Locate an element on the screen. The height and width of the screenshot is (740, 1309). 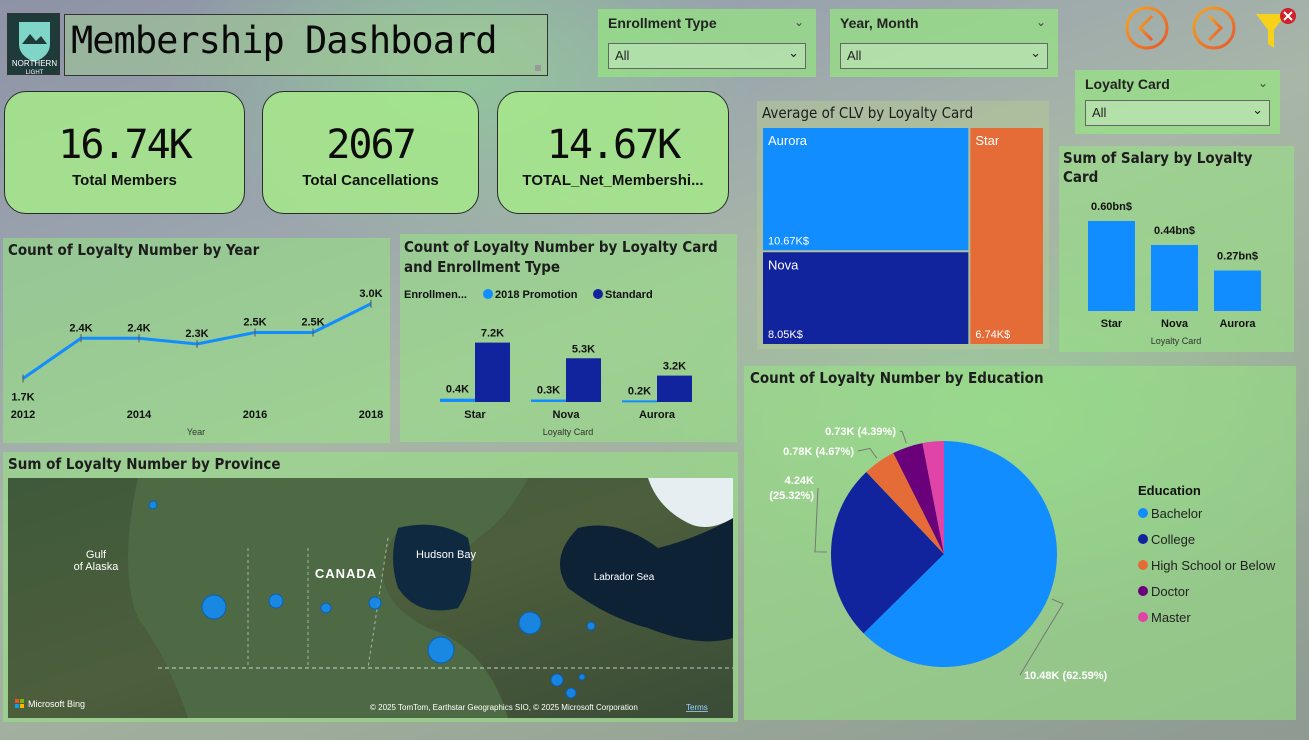
logo-text-bottom: LIGHT is located at coordinates (35, 73).